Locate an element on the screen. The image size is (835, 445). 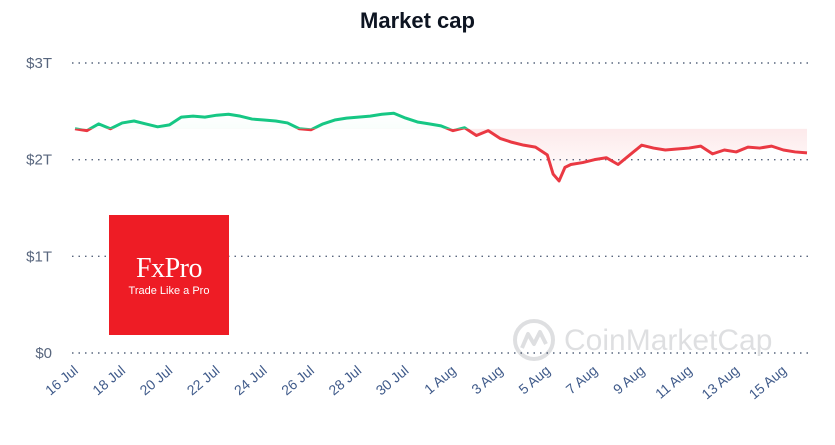
area-below-baseline is located at coordinates (441, 154).